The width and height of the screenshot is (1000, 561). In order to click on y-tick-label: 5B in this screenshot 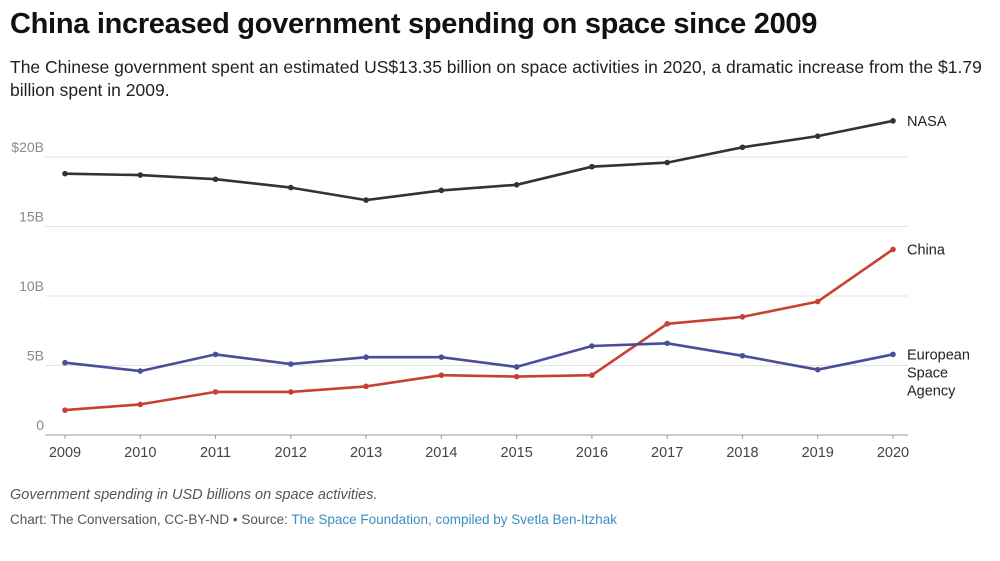, I will do `click(35, 356)`.